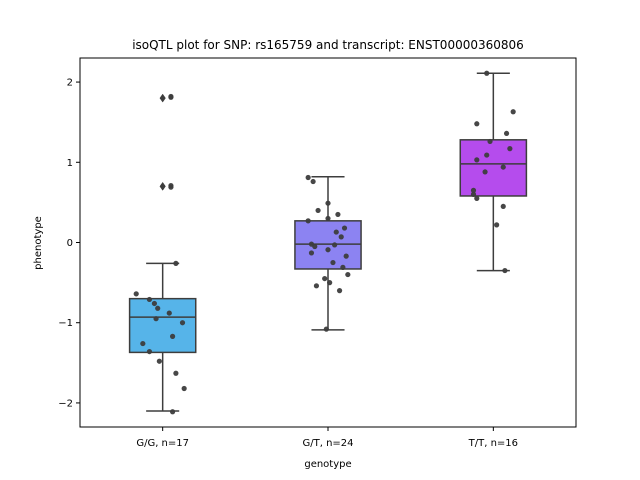 This screenshot has height=480, width=640. I want to click on y-tick-label: −1, so click(65, 323).